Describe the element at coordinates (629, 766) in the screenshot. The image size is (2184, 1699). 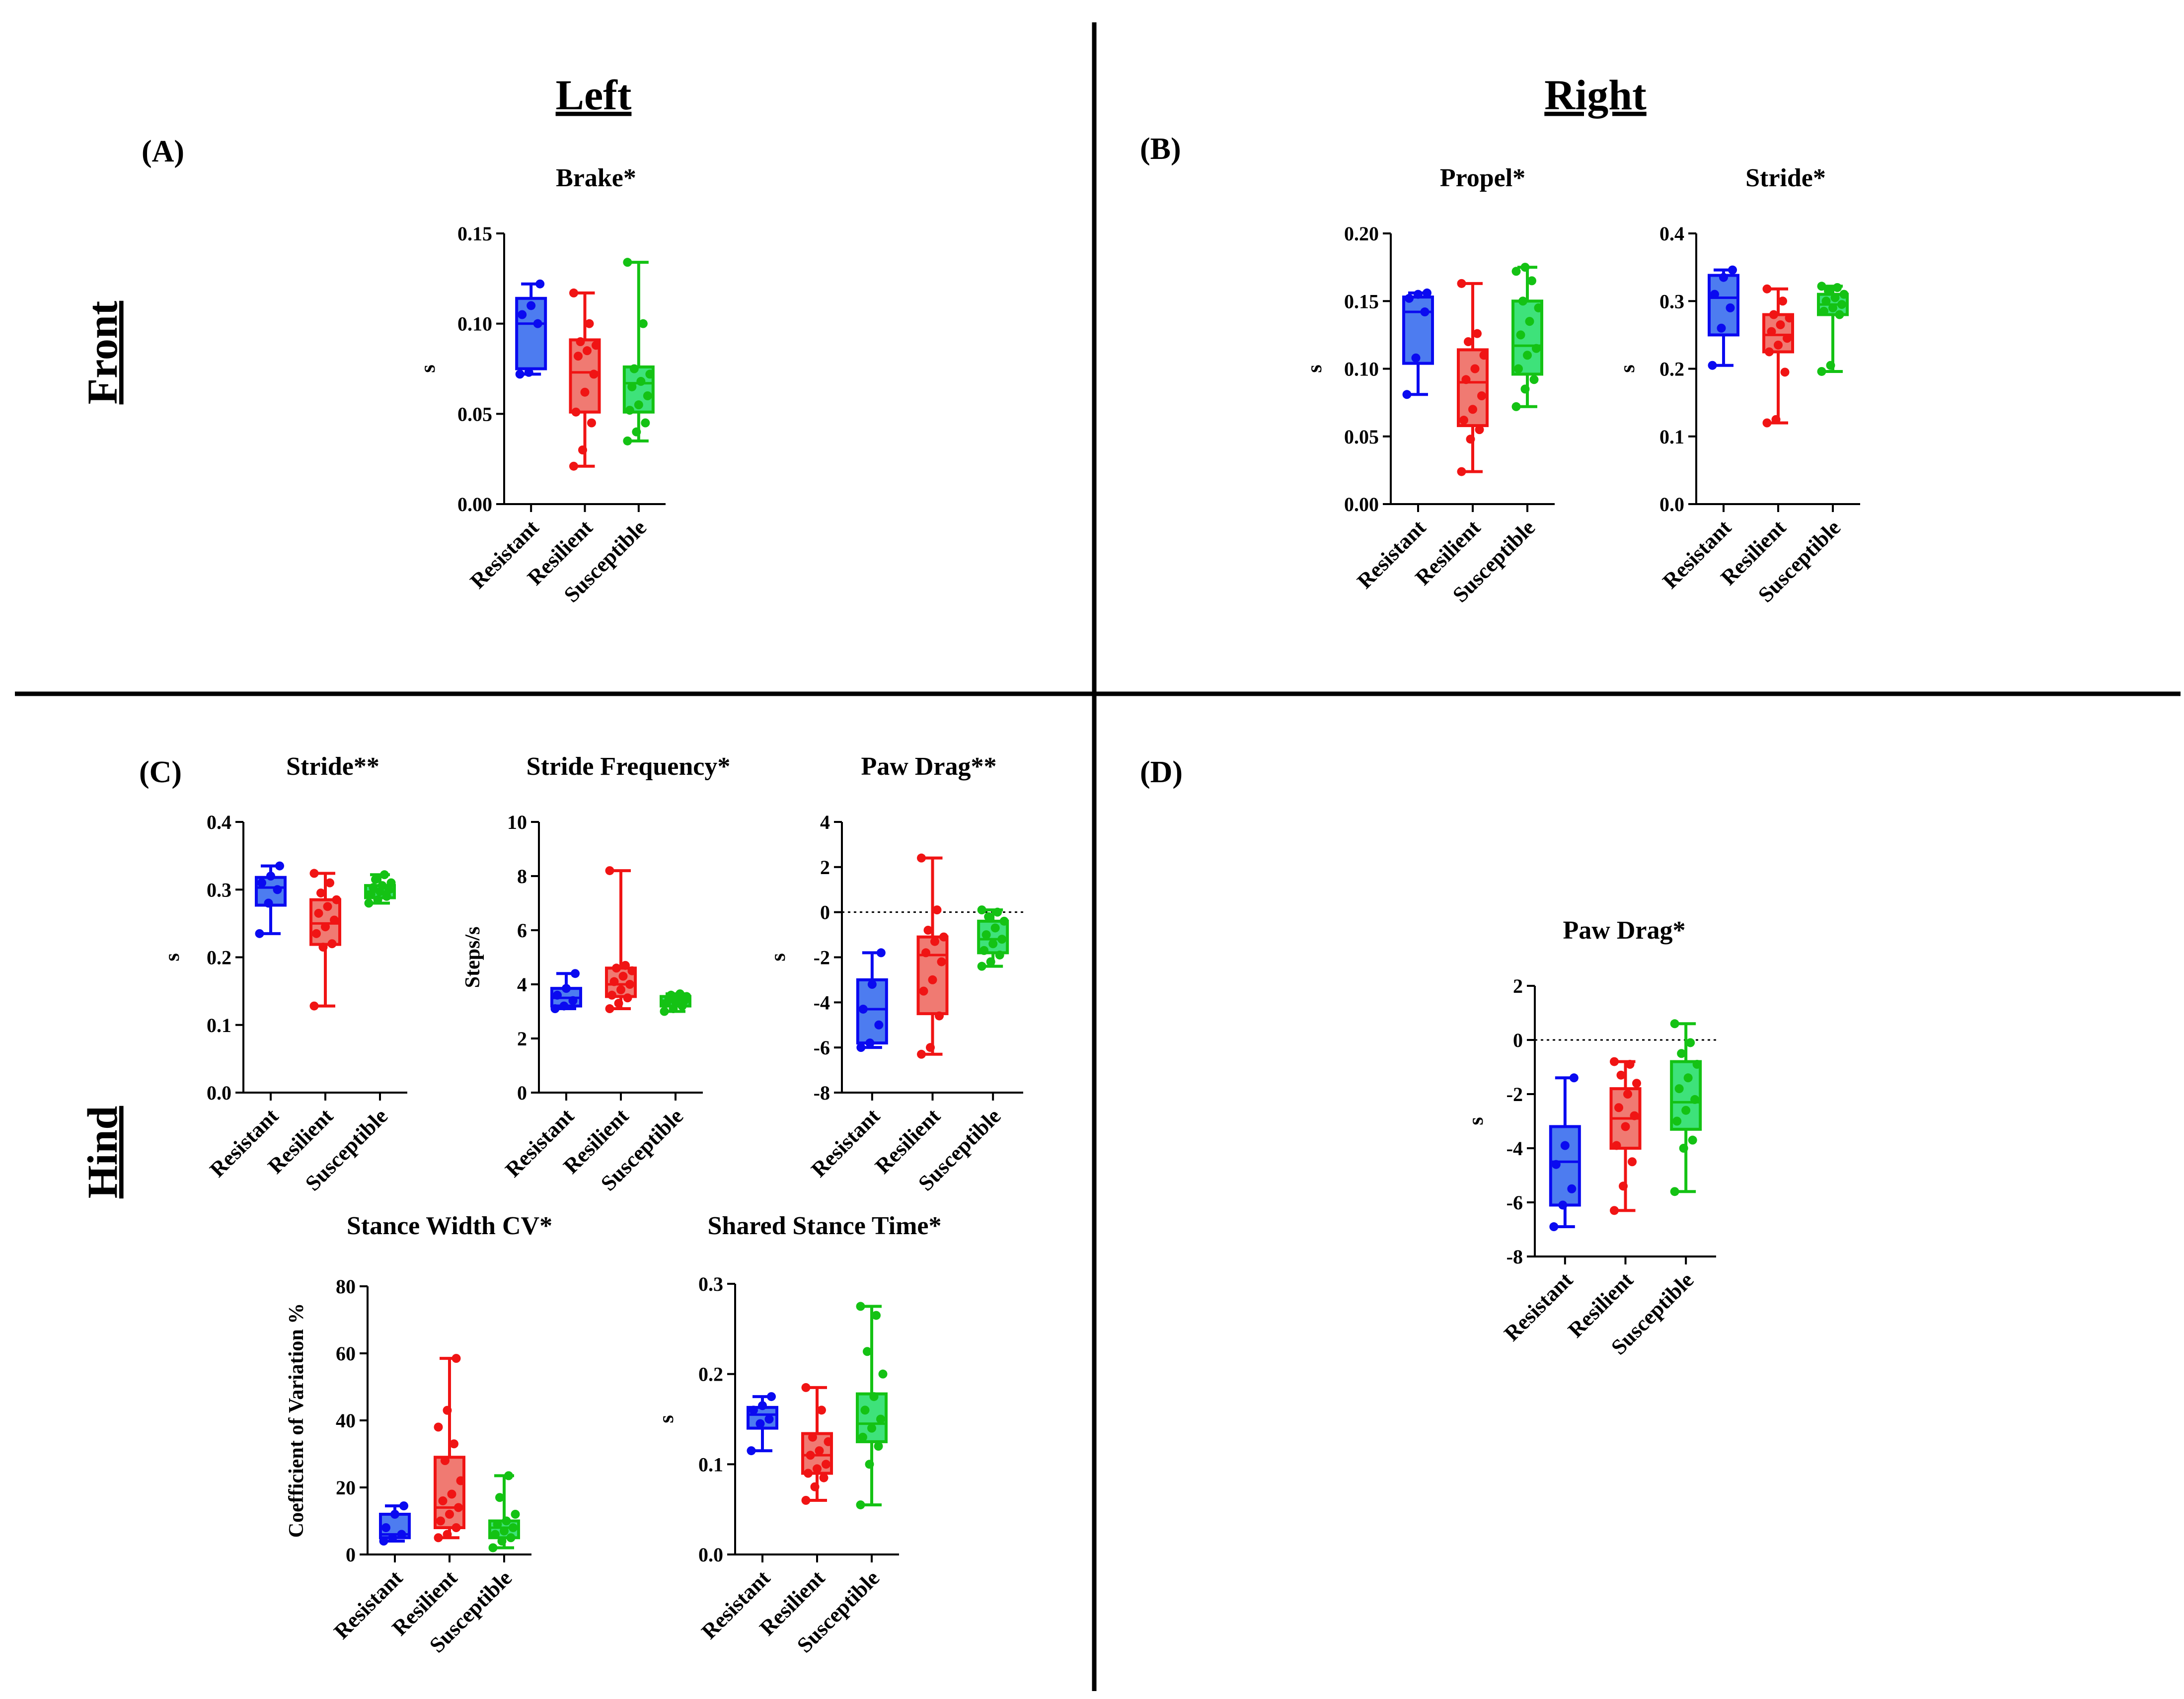
I see `chart-title: Stride Frequency*` at that location.